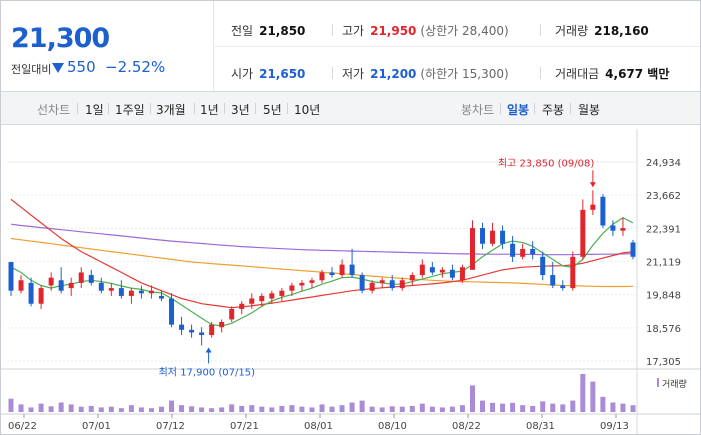 Image resolution: width=701 pixels, height=435 pixels. Describe the element at coordinates (130, 110) in the screenshot. I see `tab-1w: 1주일` at that location.